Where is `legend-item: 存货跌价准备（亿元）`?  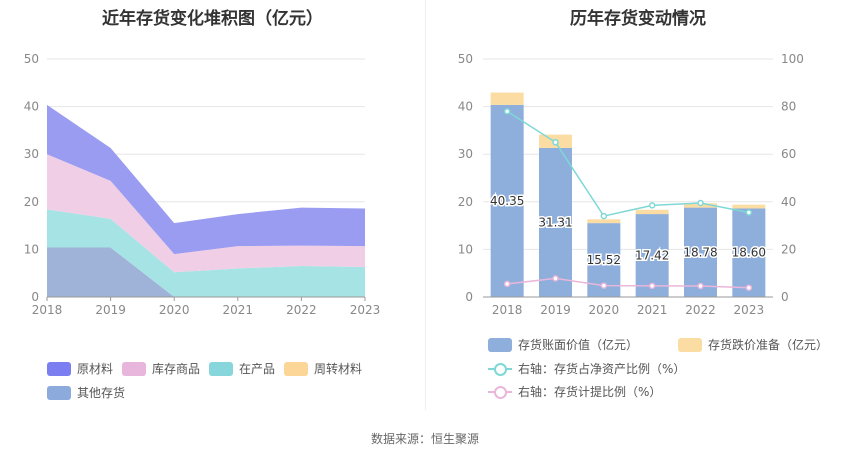 legend-item: 存货跌价准备（亿元） is located at coordinates (753, 344).